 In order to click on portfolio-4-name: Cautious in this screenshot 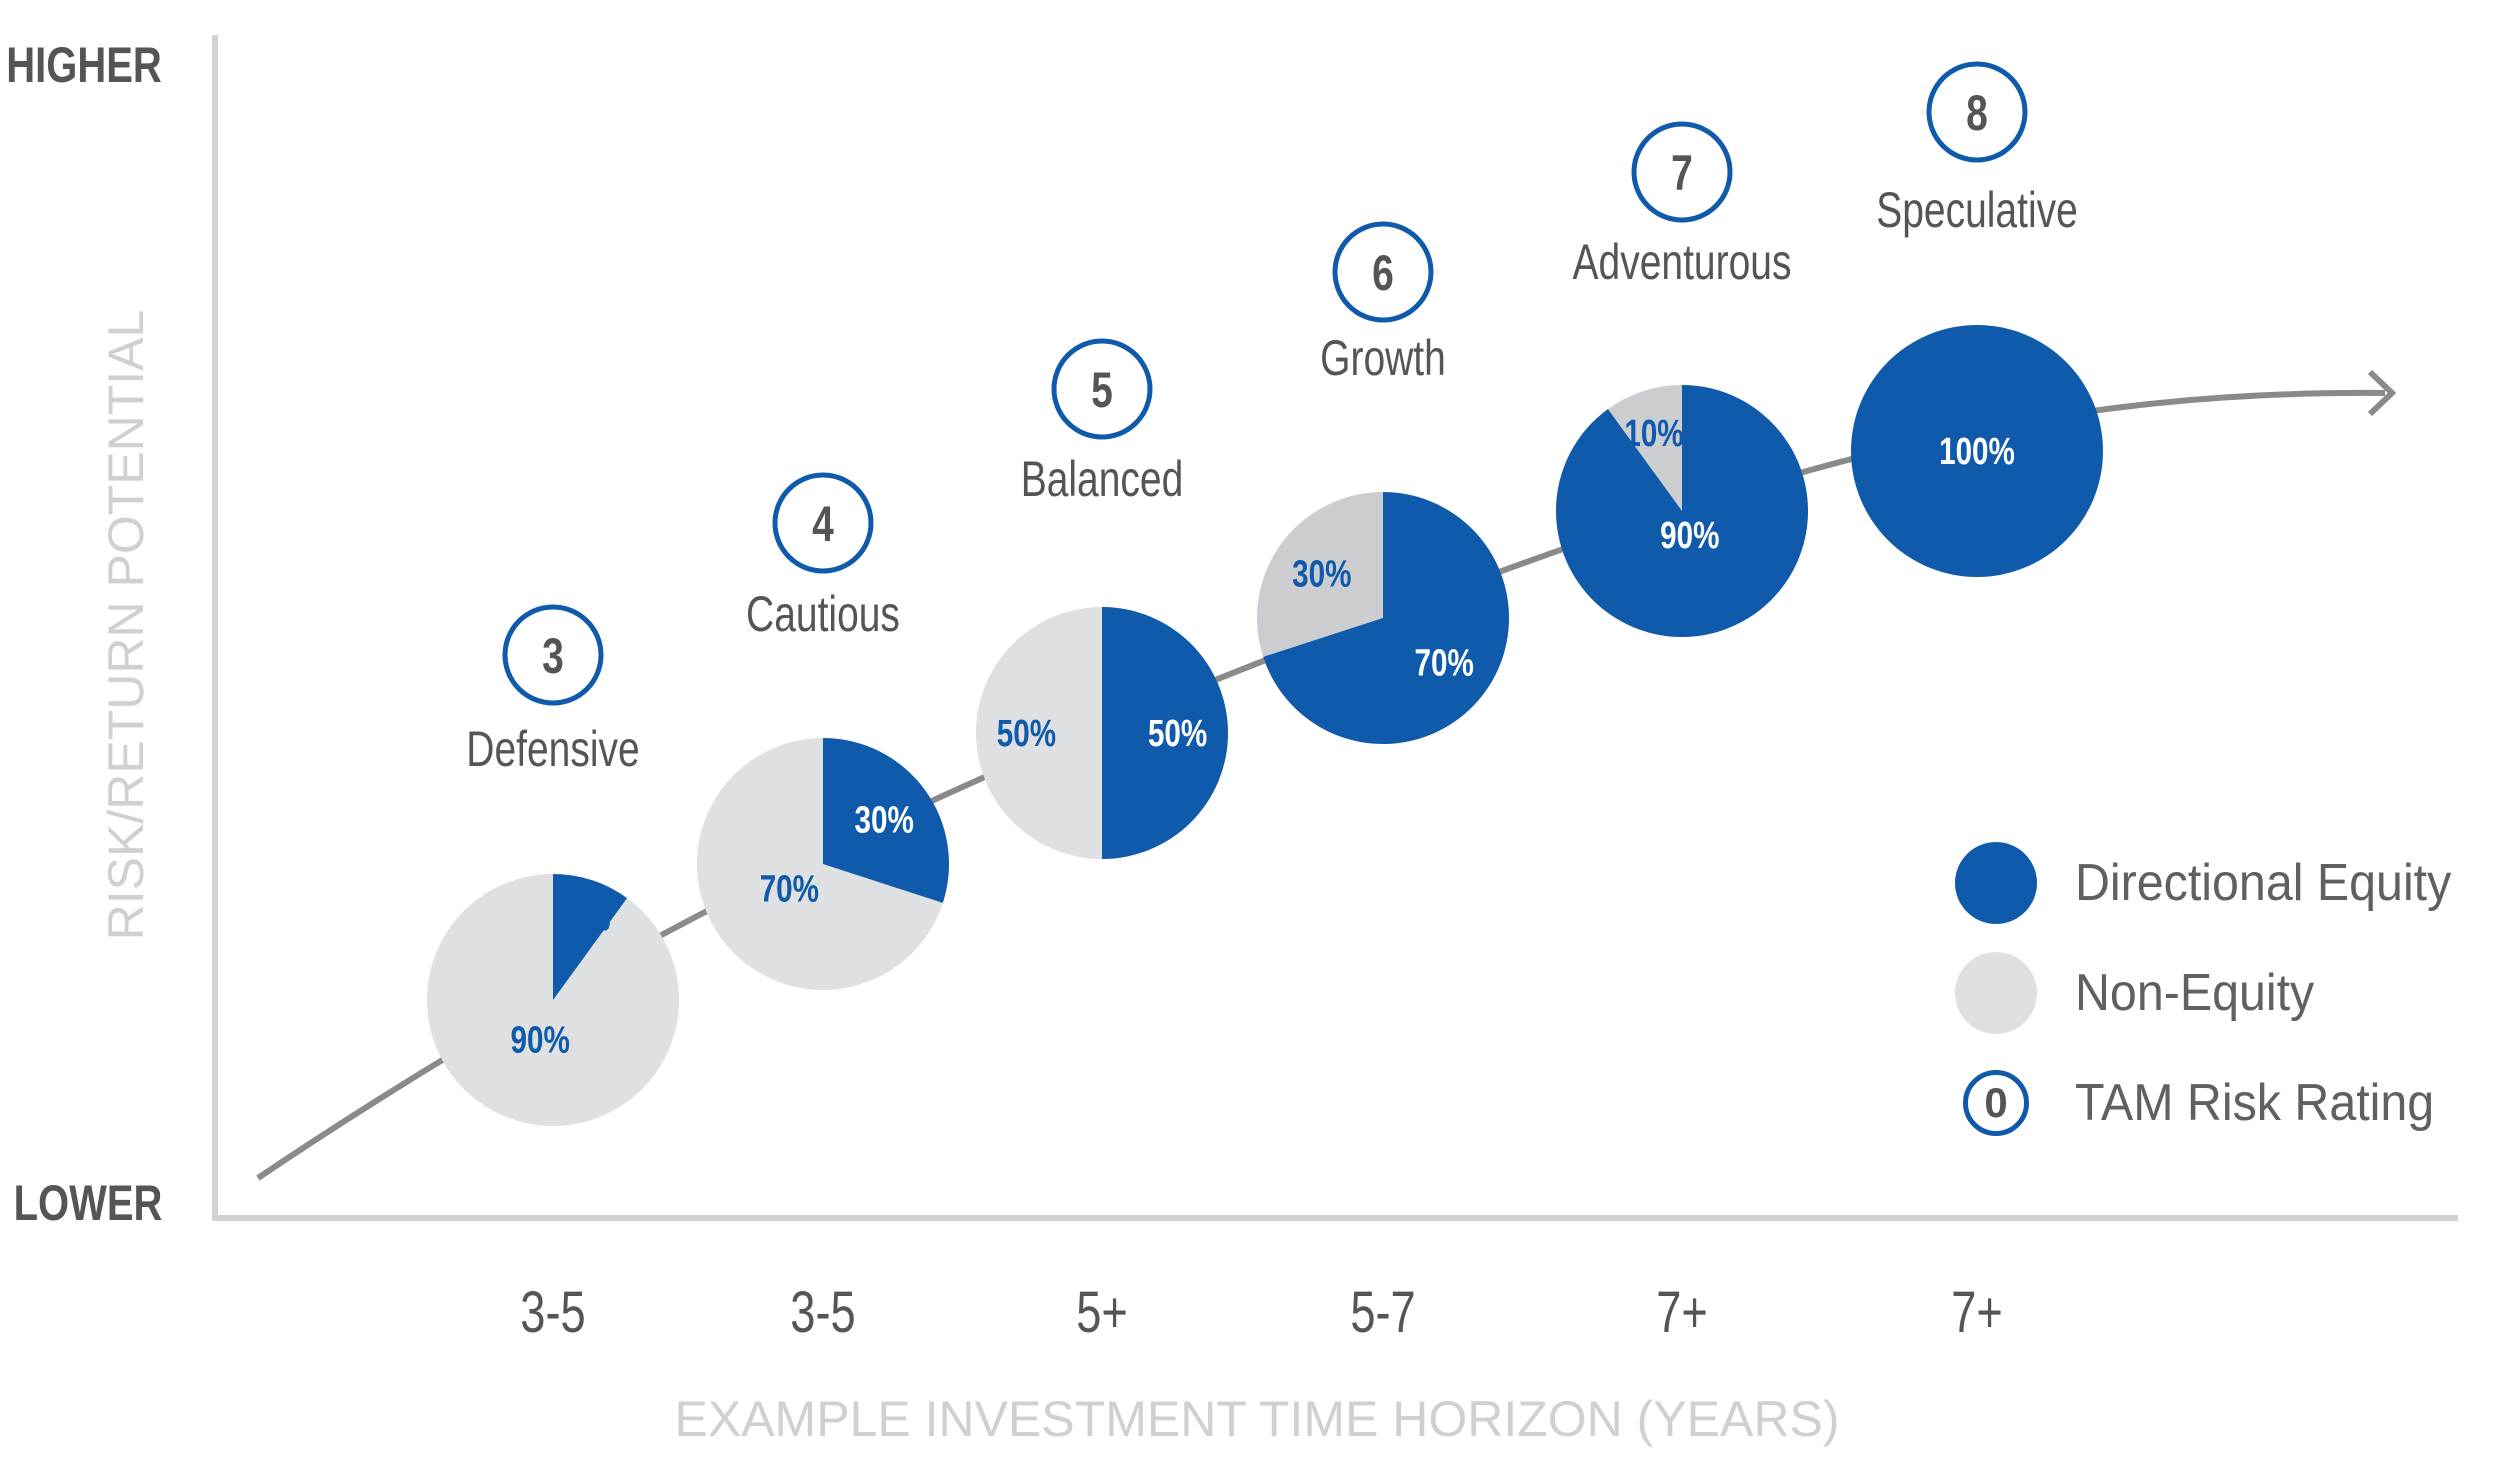, I will do `click(823, 613)`.